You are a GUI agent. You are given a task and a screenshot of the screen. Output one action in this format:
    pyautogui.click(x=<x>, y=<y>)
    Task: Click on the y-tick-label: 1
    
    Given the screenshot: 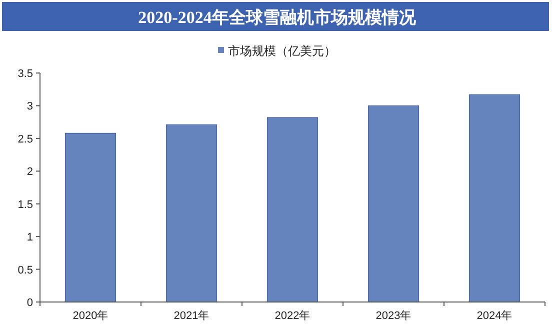 What is the action you would take?
    pyautogui.click(x=29, y=238)
    